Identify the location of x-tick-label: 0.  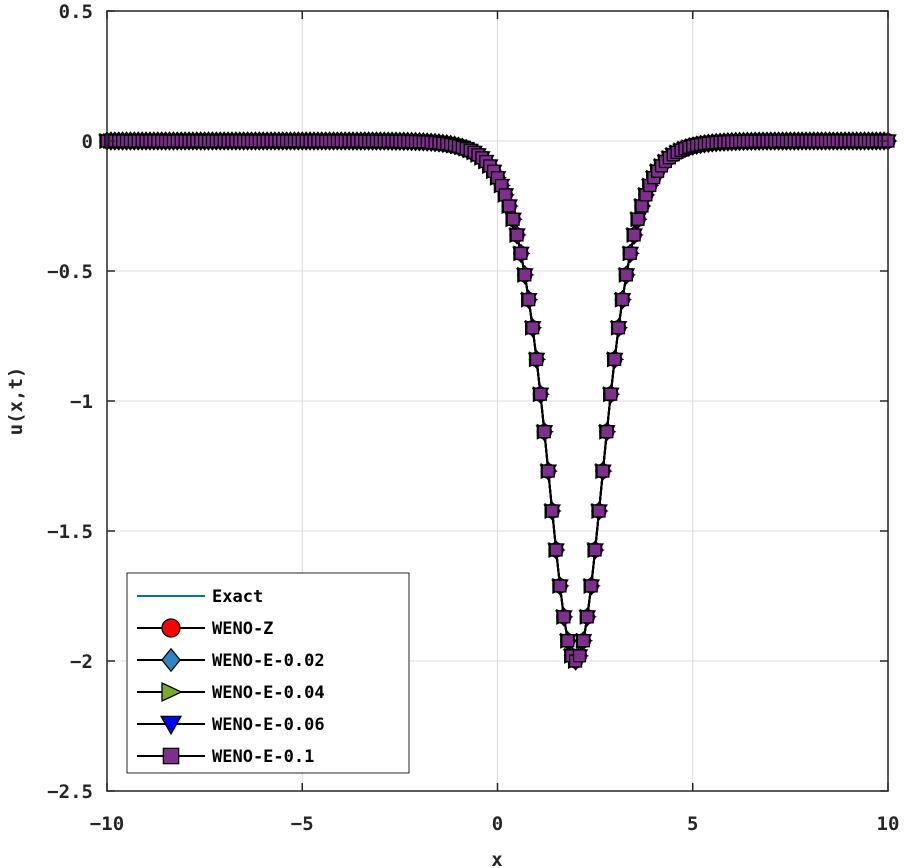
(497, 824).